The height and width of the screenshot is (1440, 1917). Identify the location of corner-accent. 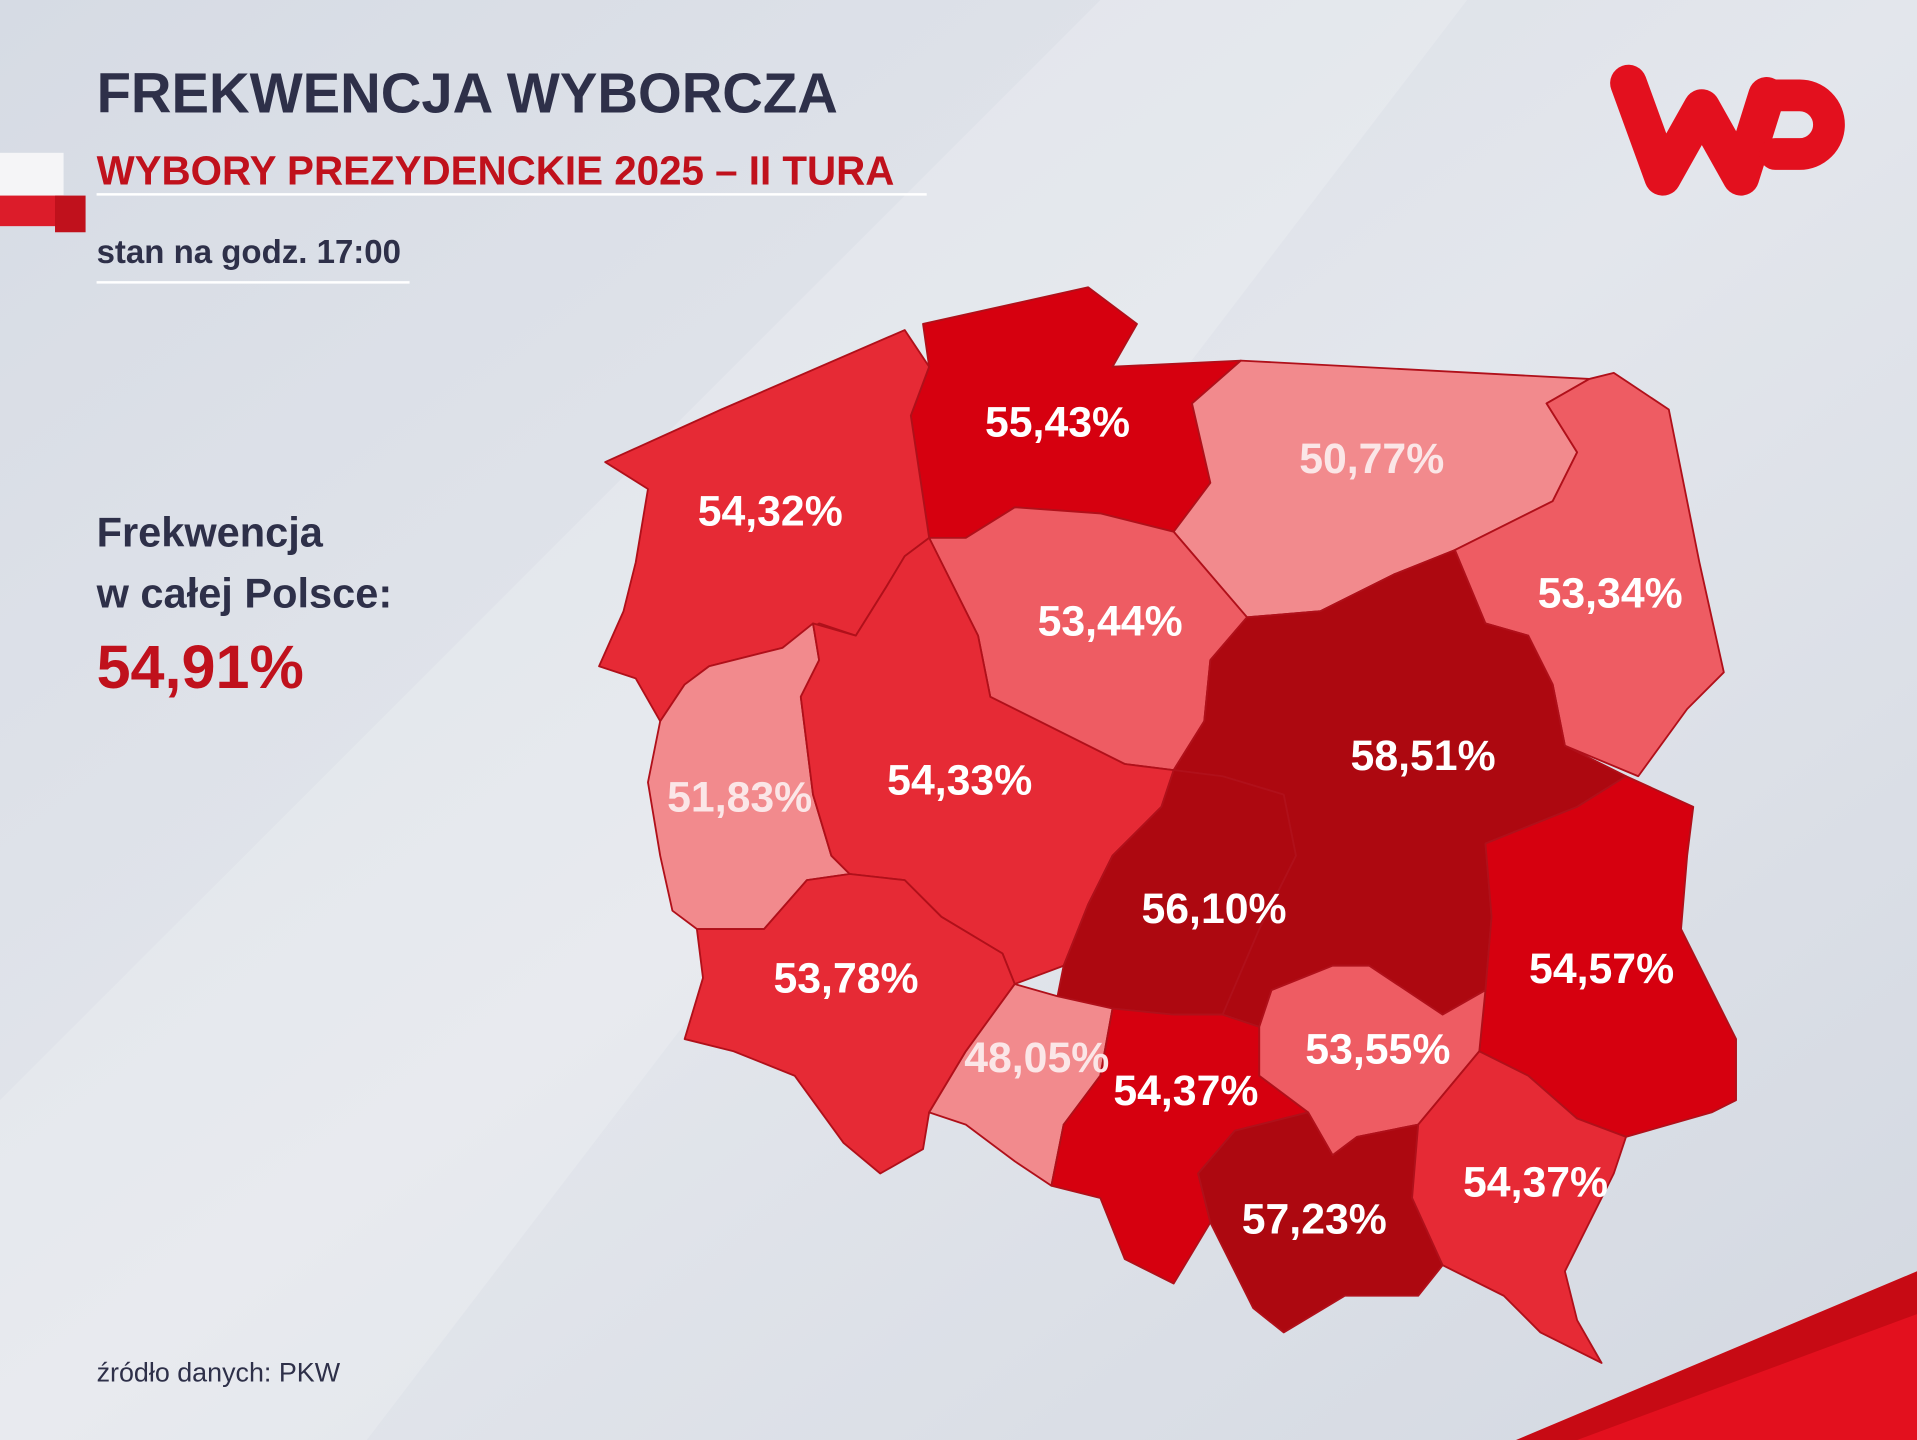
(1747, 1377).